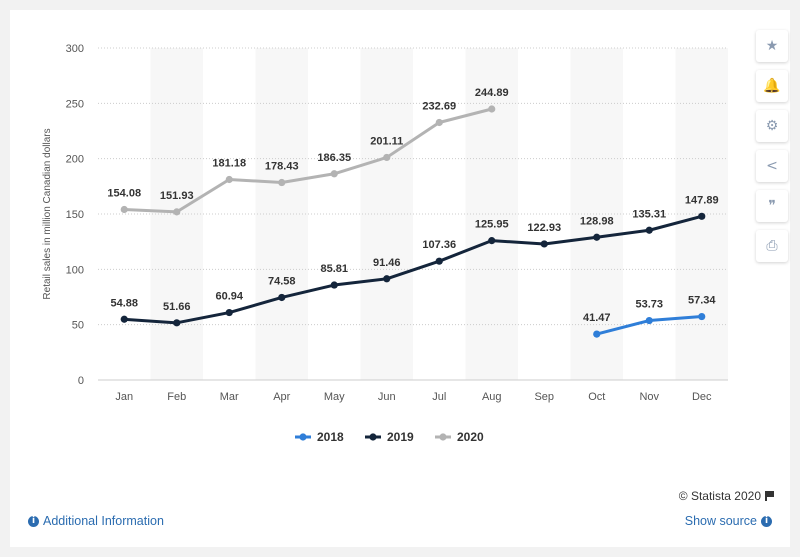  Describe the element at coordinates (439, 106) in the screenshot. I see `data-label: 232.69` at that location.